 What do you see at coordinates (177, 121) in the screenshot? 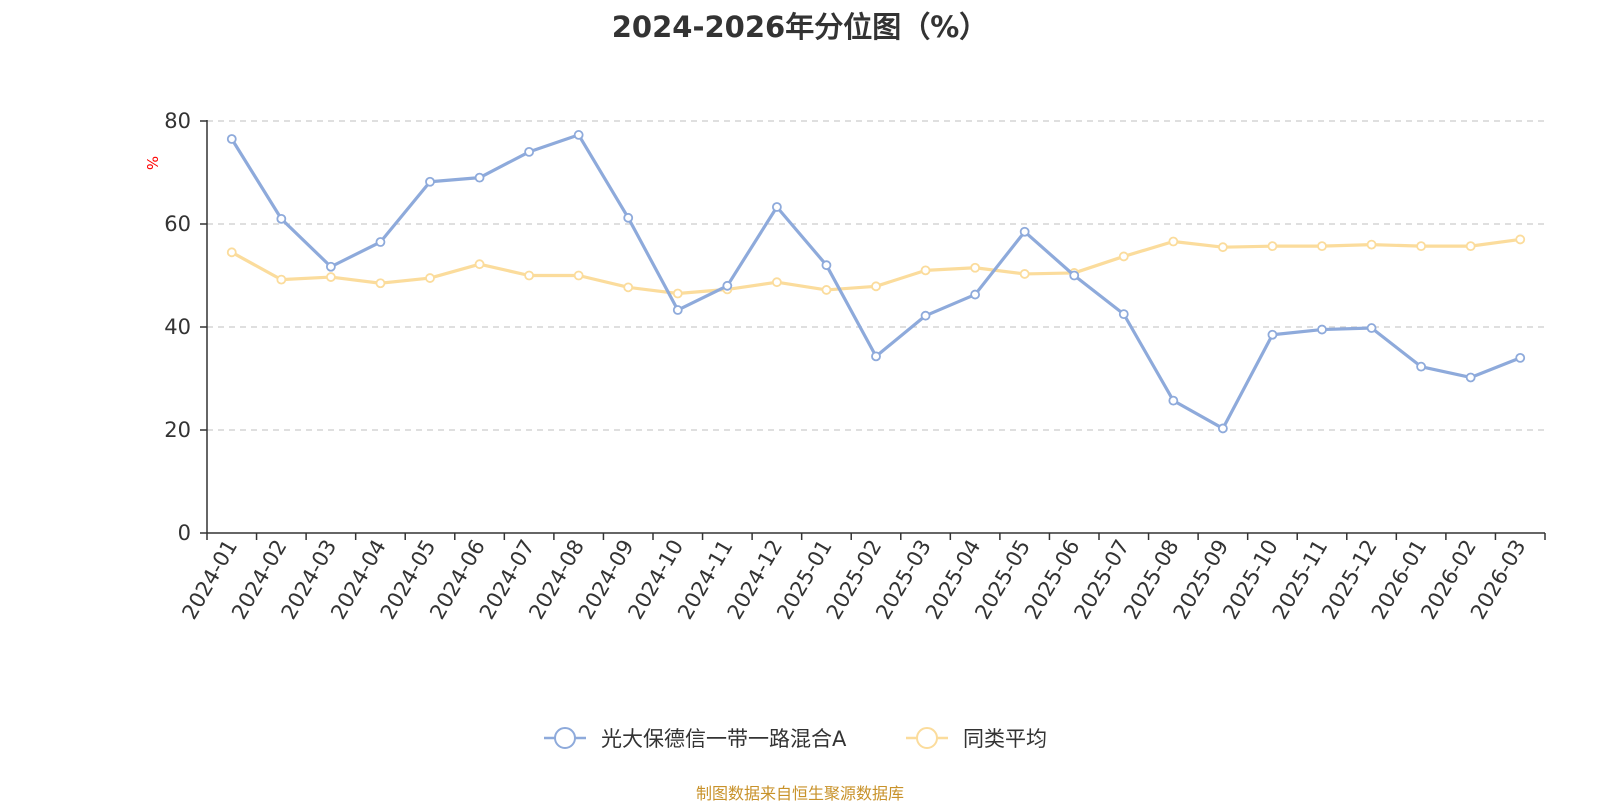
I see `y-tick-label: 80` at bounding box center [177, 121].